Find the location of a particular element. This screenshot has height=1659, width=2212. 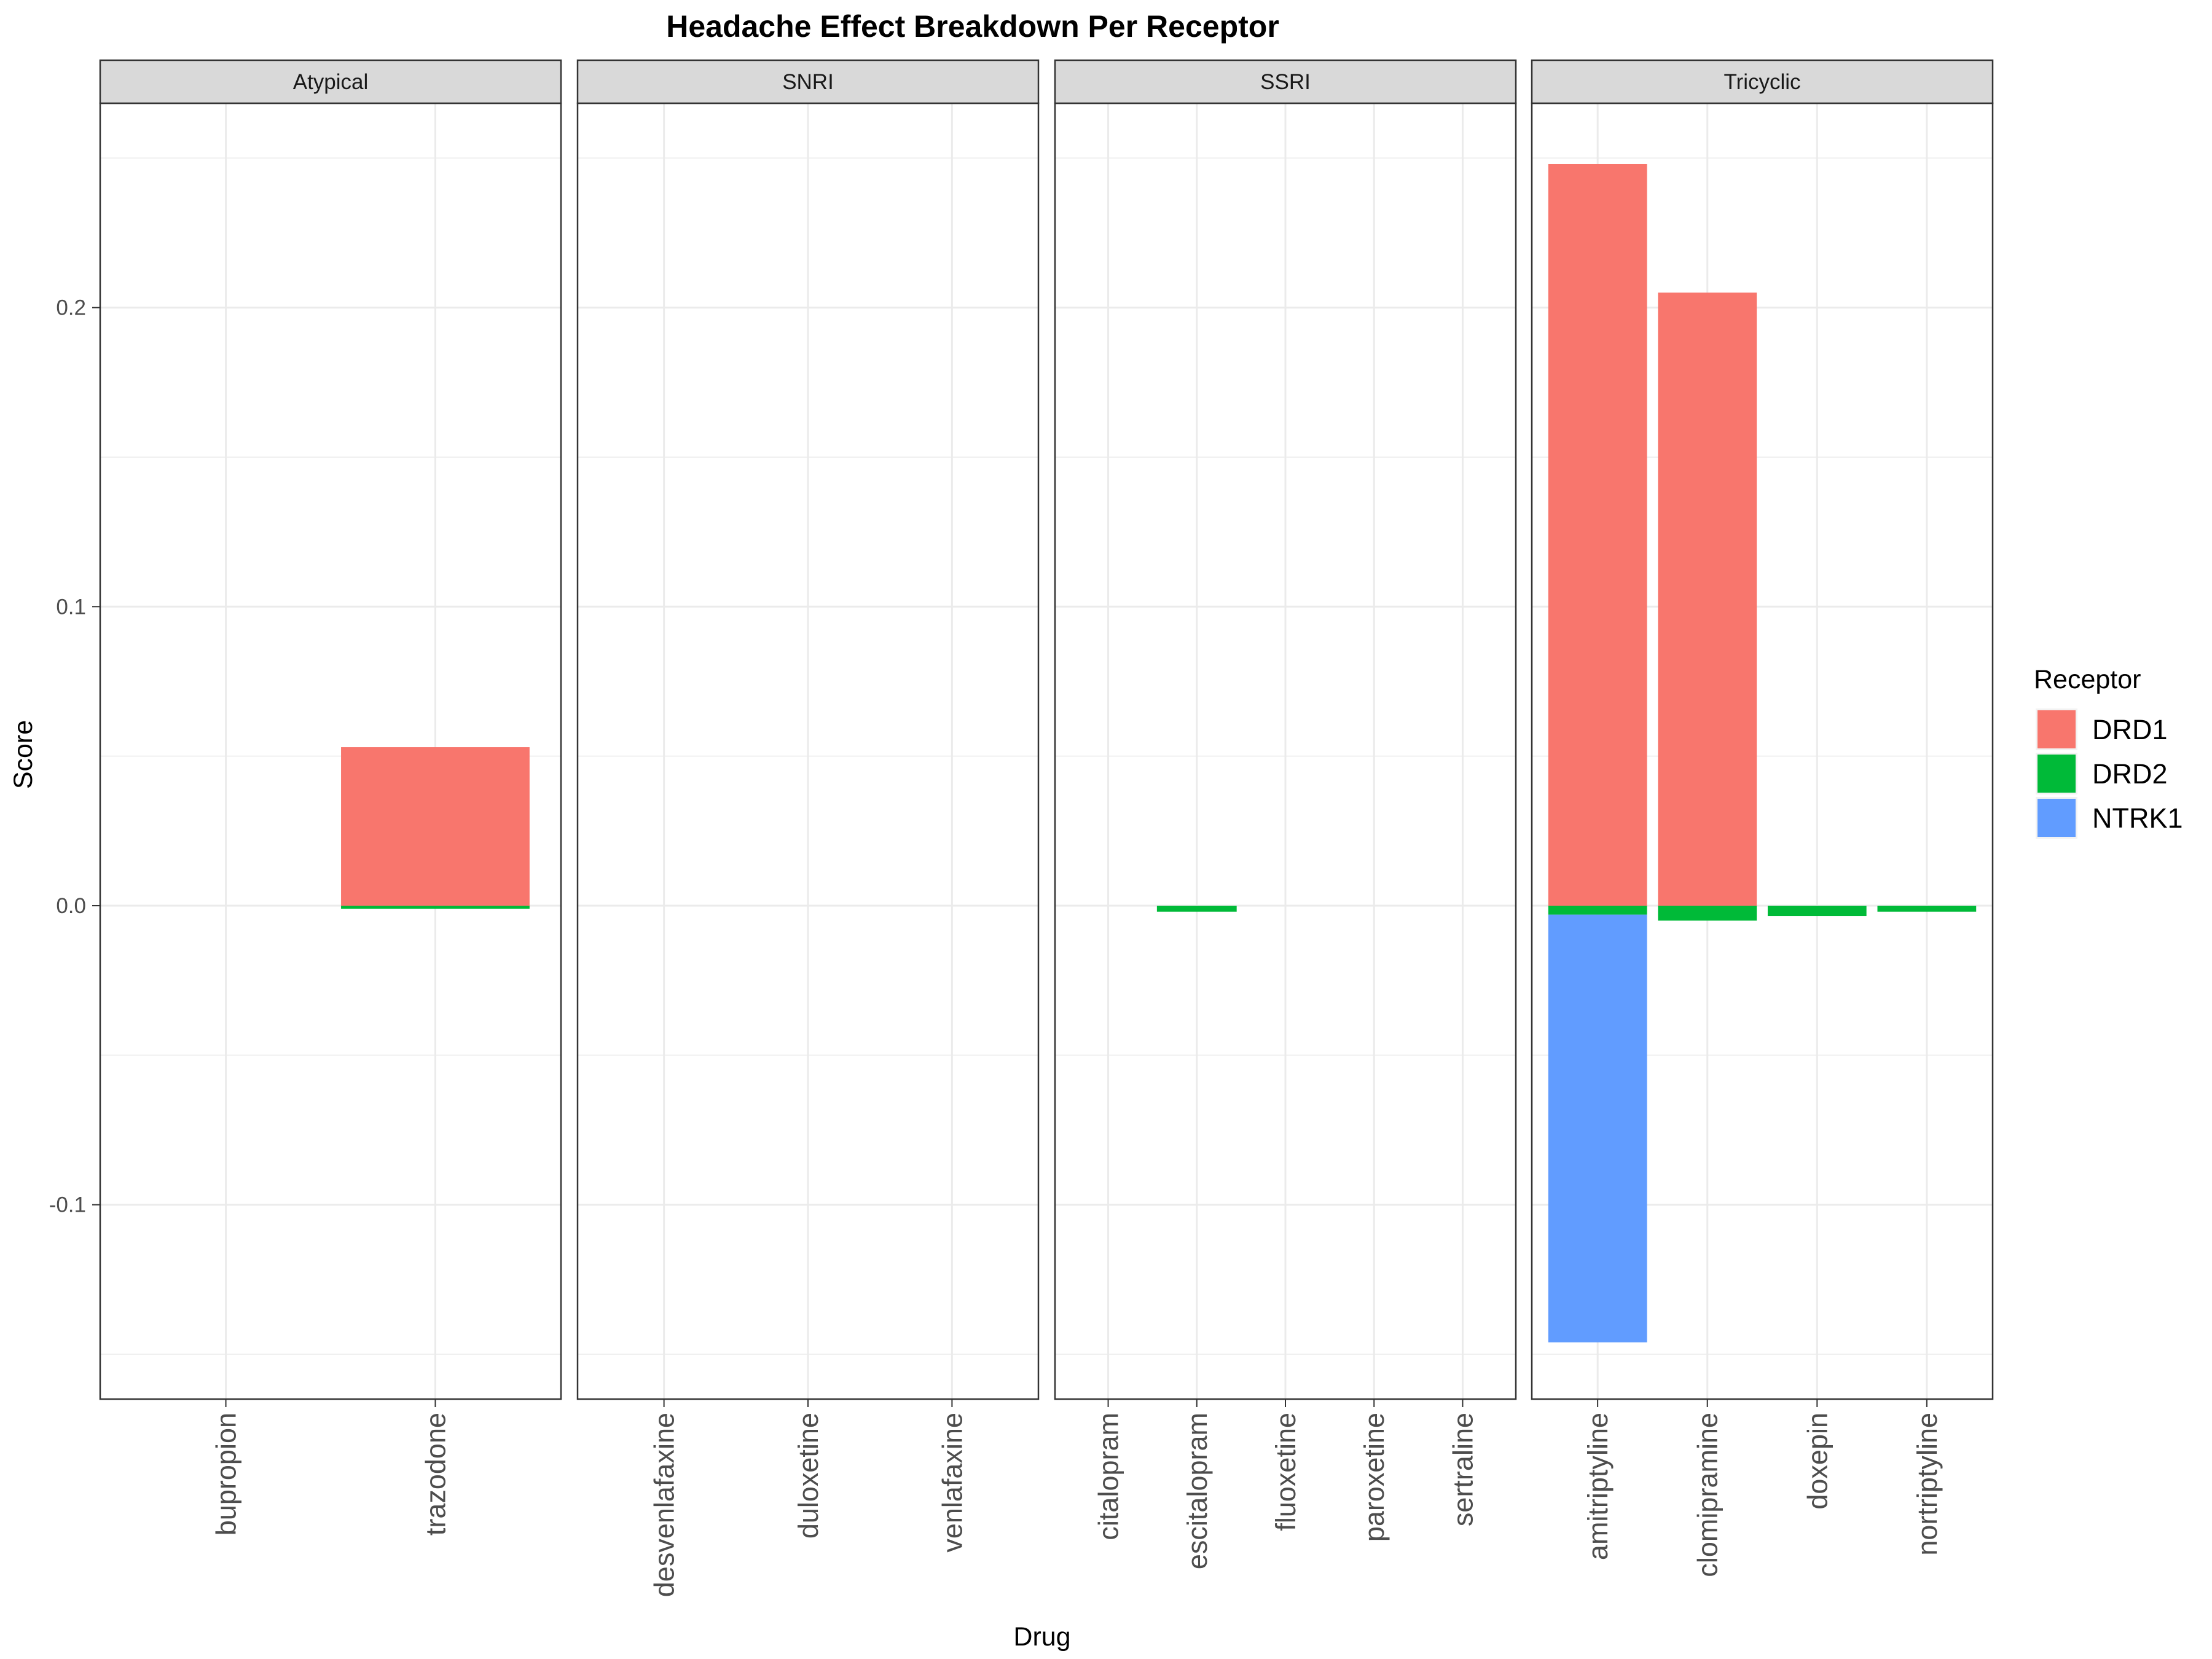

bar-clomipramine-drd2 is located at coordinates (1707, 913).